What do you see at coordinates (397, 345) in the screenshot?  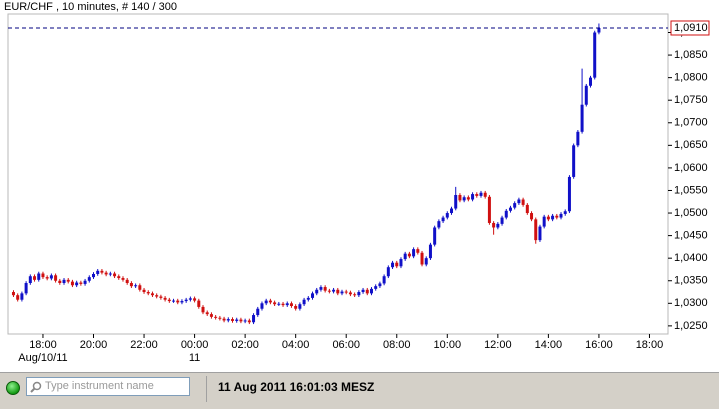 I see `x-tick-label: 08:00` at bounding box center [397, 345].